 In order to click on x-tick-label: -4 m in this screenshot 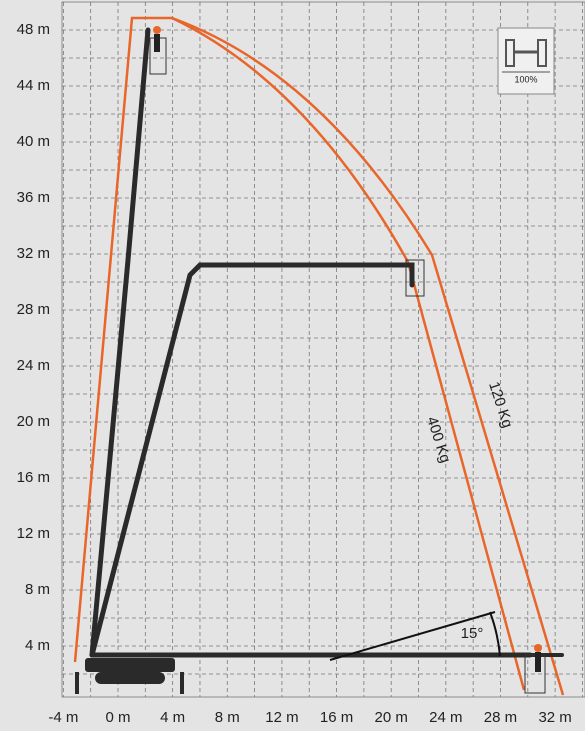, I will do `click(63, 717)`.